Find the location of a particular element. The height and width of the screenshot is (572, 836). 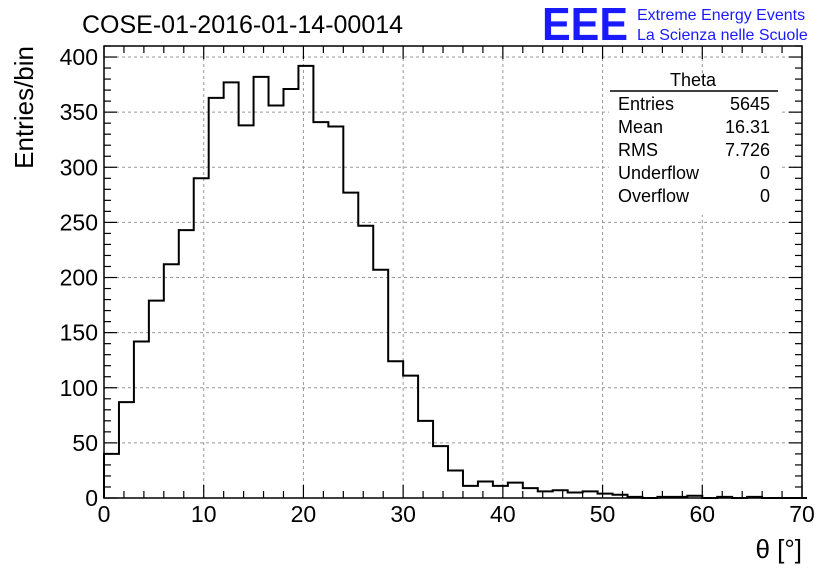

stats-value-mean: 16.31 is located at coordinates (747, 127).